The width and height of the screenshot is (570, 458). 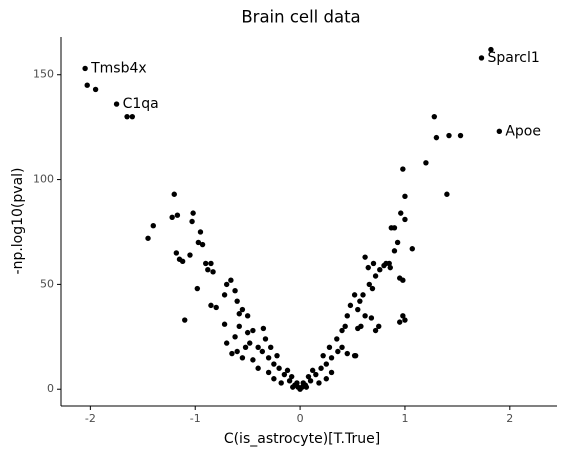 I want to click on y-tick-label: 50, so click(x=47, y=283).